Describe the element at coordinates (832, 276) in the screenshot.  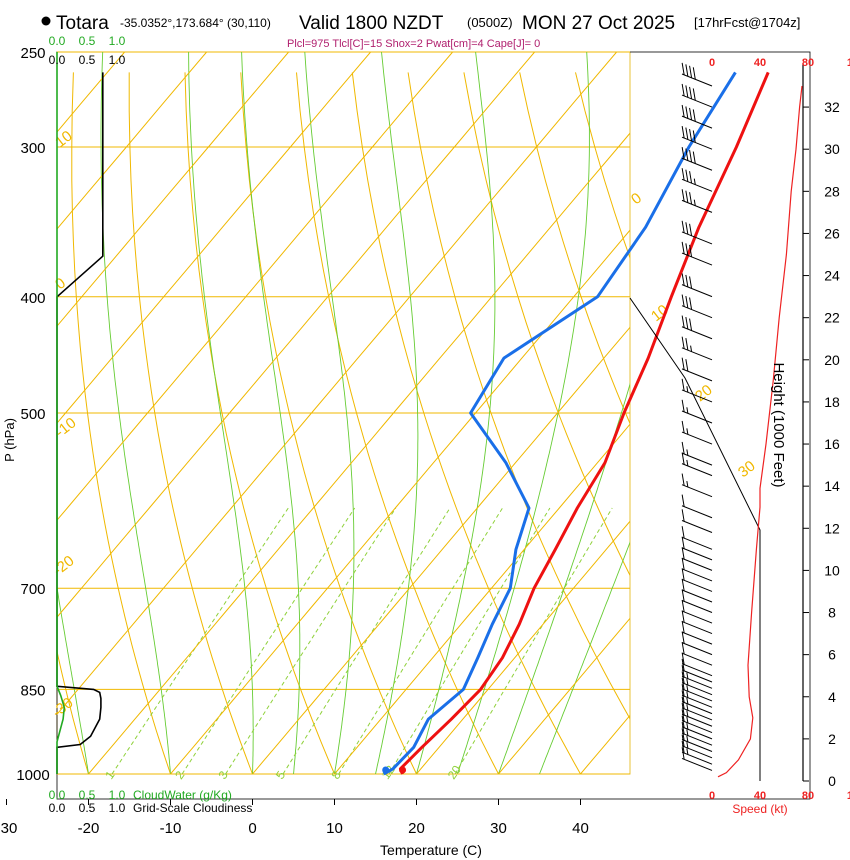
I see `height-tick-label: 24` at that location.